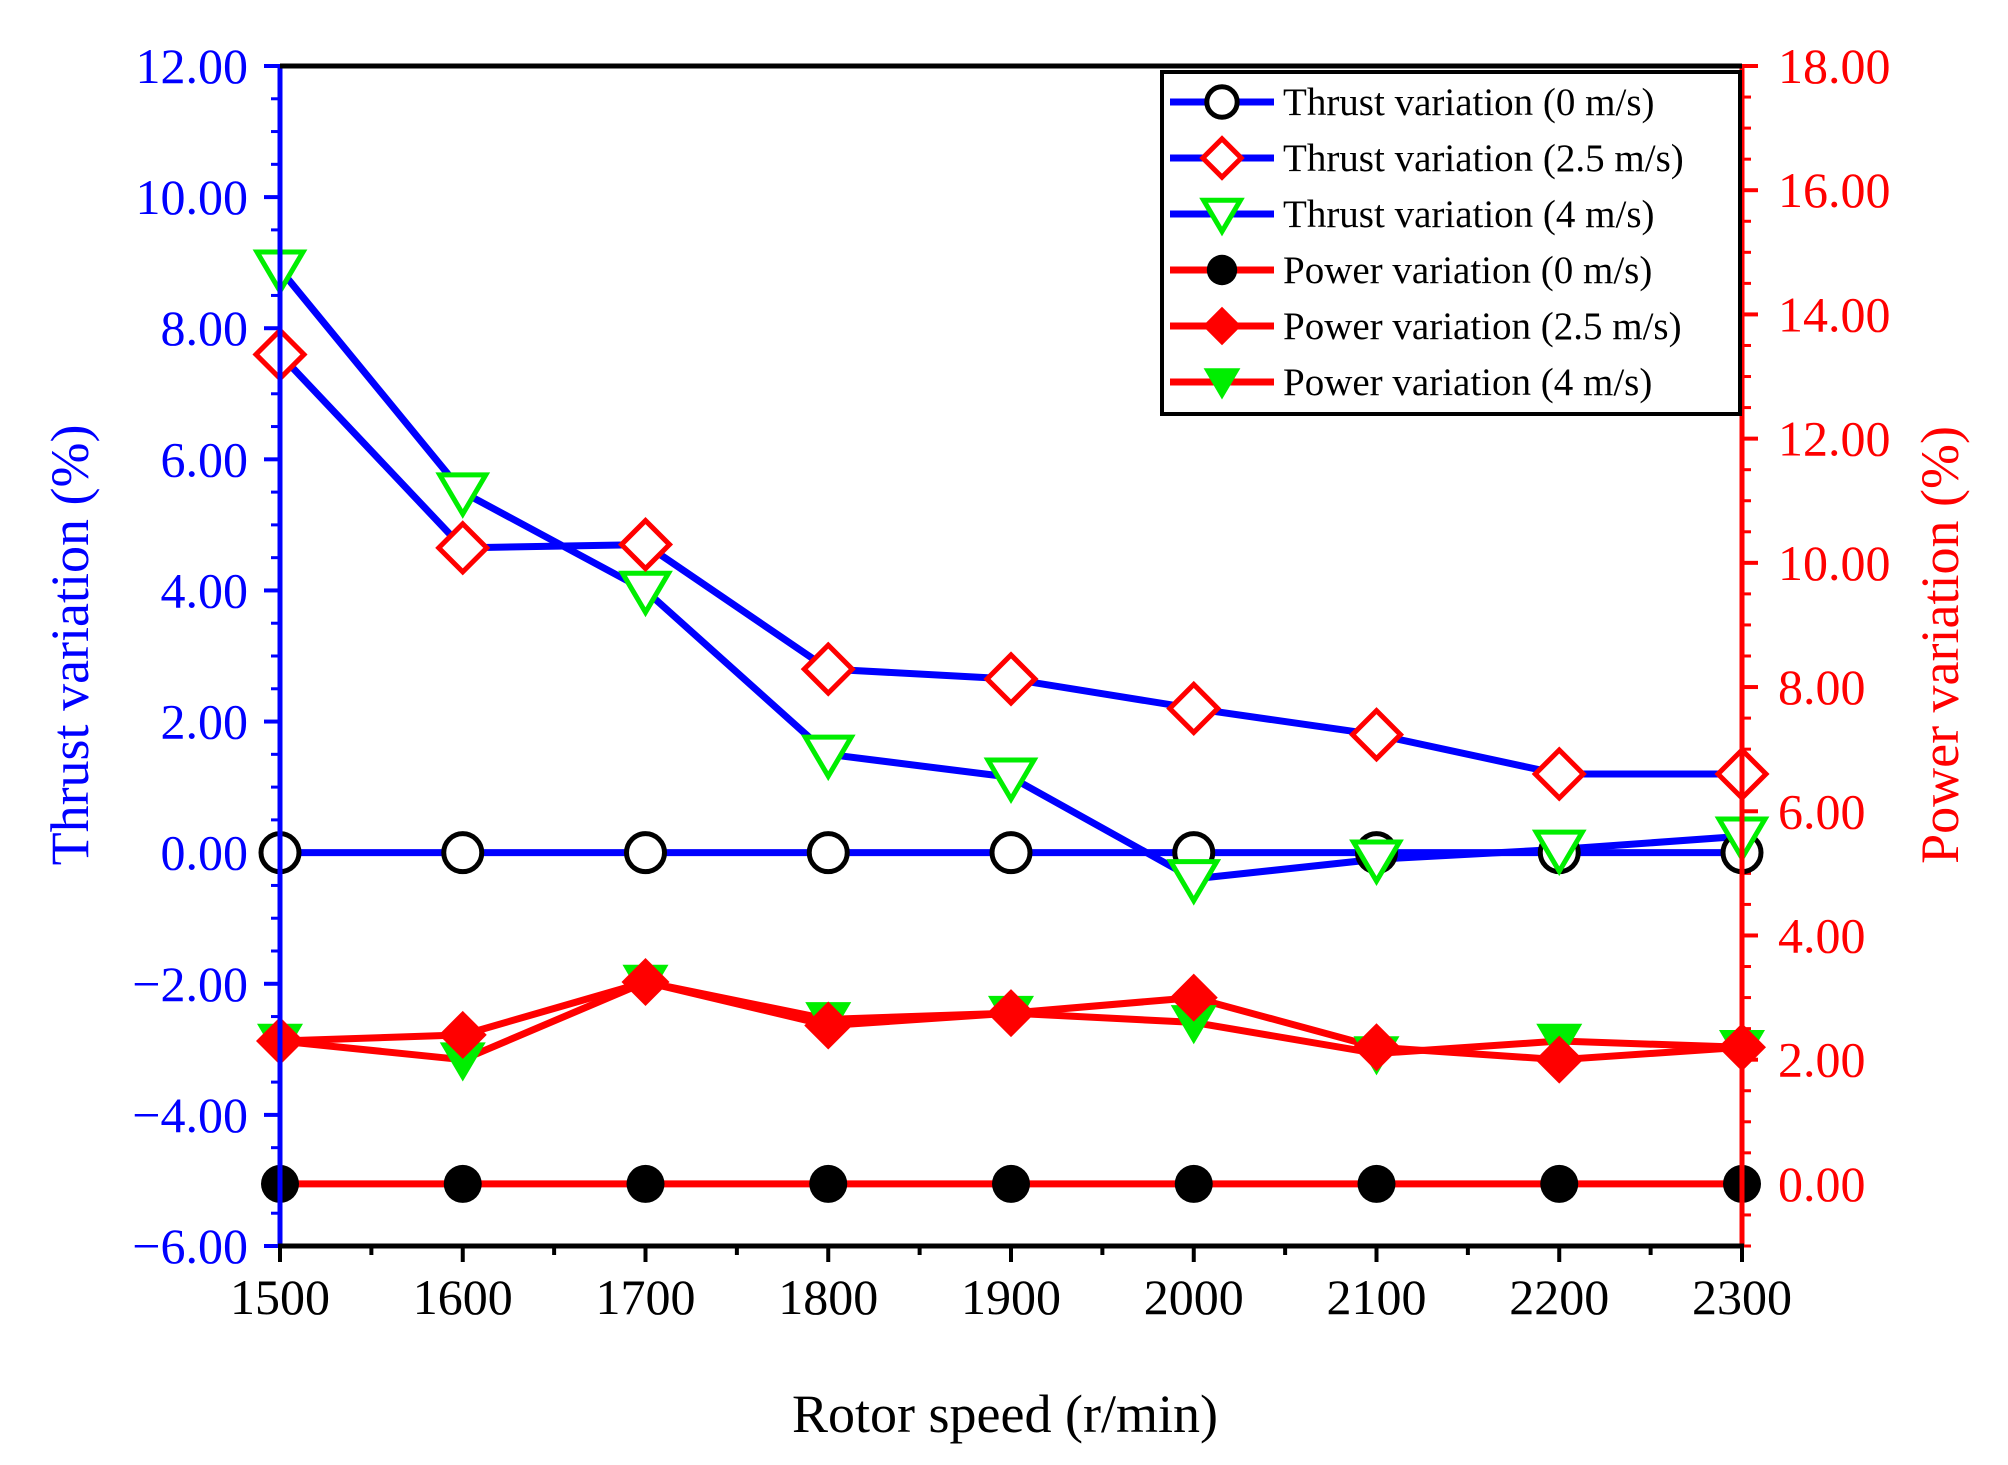  I want to click on right-y-tick-label: 4.00, so click(1822, 935).